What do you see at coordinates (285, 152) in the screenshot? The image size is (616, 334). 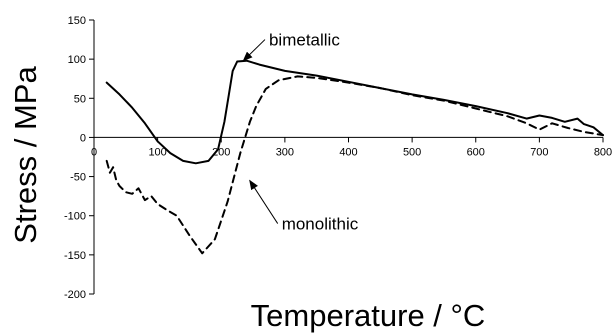 I see `x-tick-label: 300` at bounding box center [285, 152].